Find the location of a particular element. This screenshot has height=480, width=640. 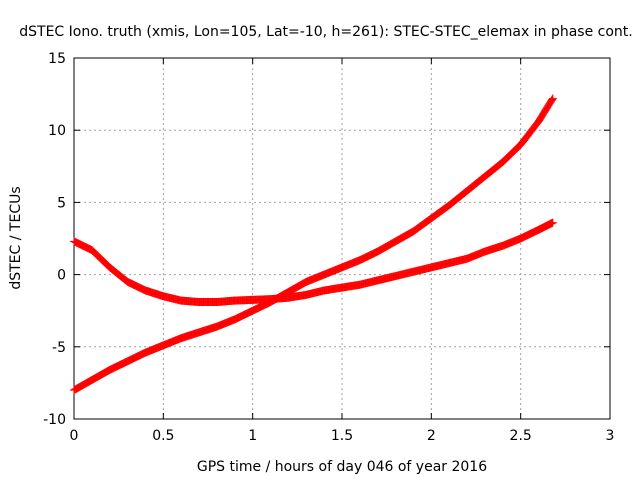

y-tick-label: 10 is located at coordinates (57, 131).